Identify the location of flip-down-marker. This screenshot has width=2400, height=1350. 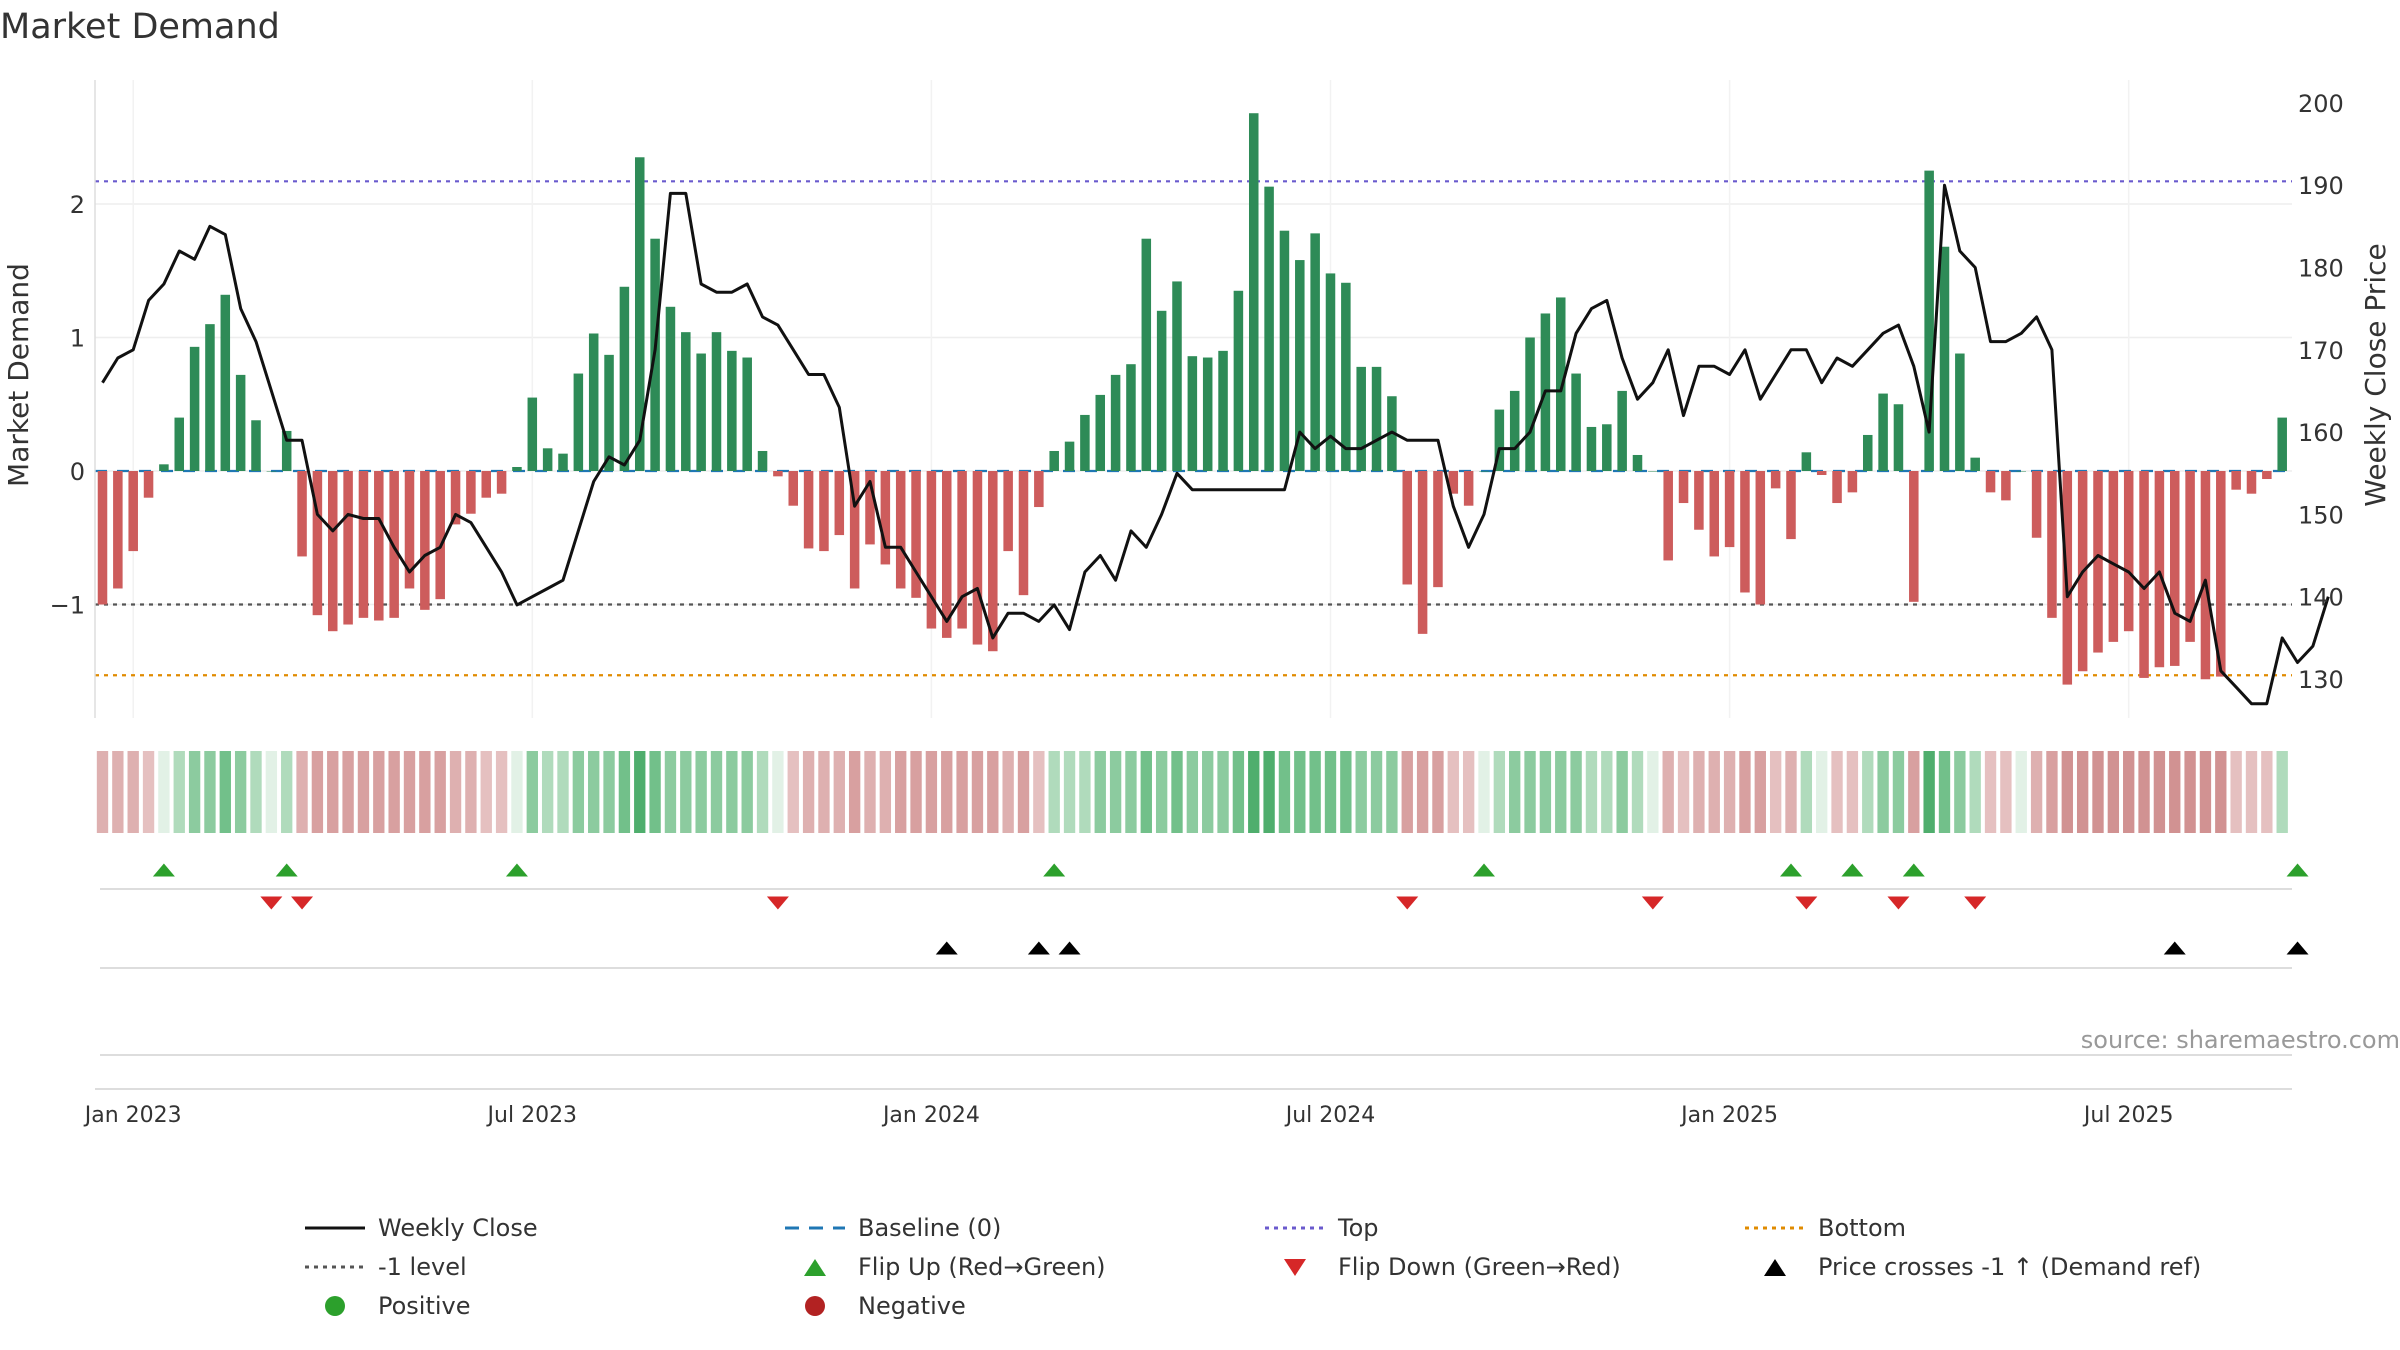
(271, 903).